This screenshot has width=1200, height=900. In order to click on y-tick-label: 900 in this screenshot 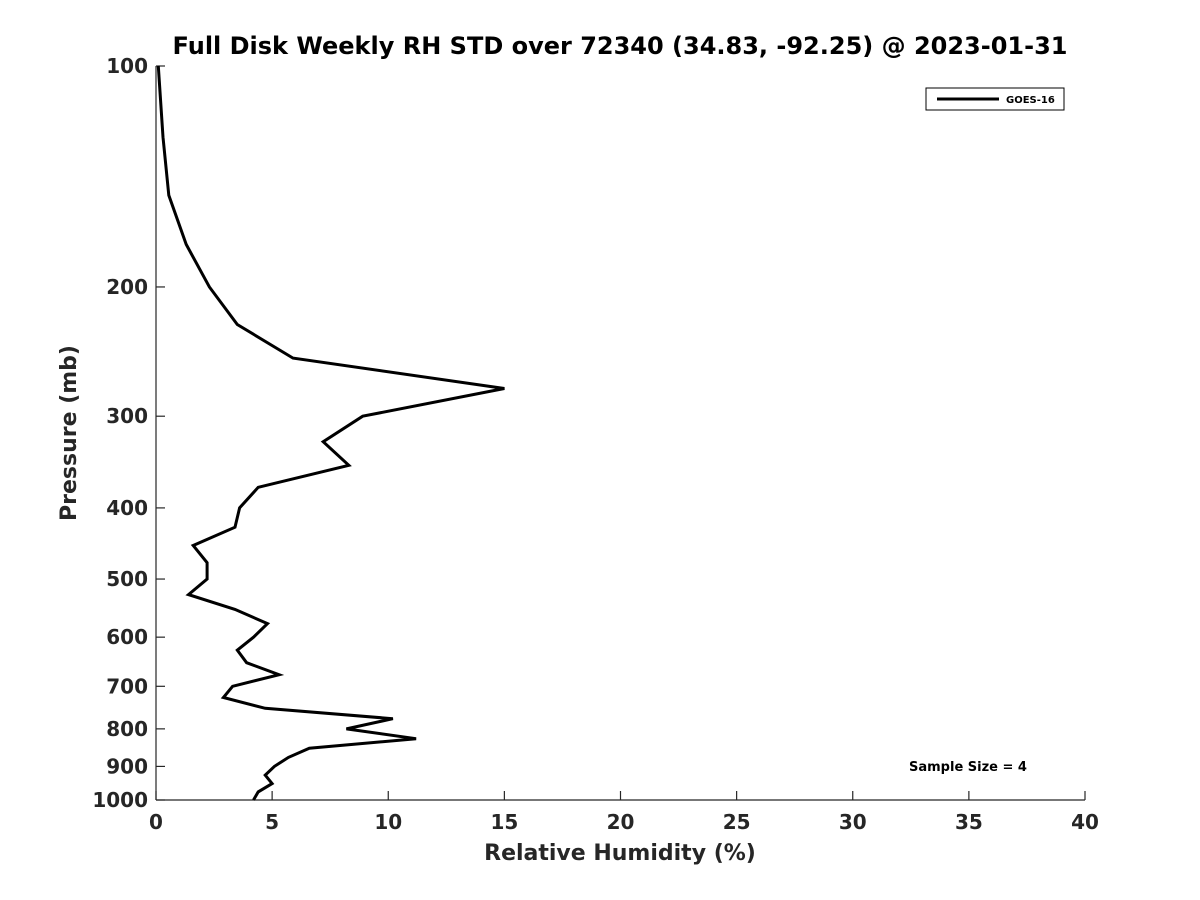, I will do `click(127, 766)`.